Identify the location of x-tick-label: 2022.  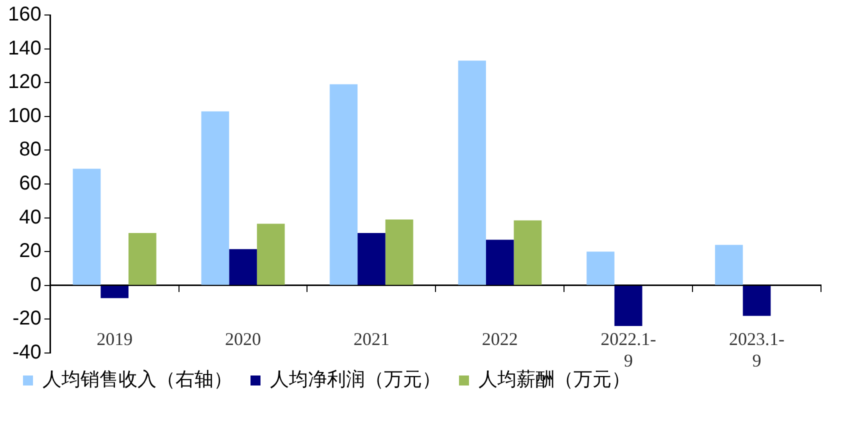
(500, 338).